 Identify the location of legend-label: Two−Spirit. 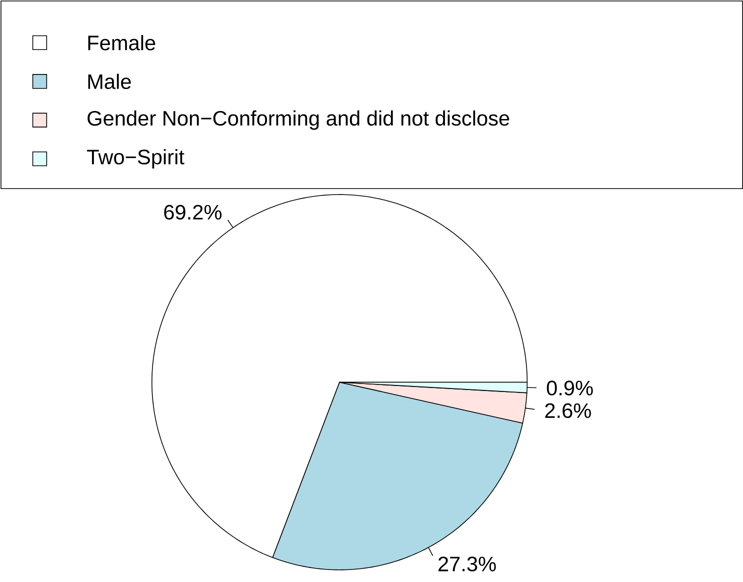
(135, 159).